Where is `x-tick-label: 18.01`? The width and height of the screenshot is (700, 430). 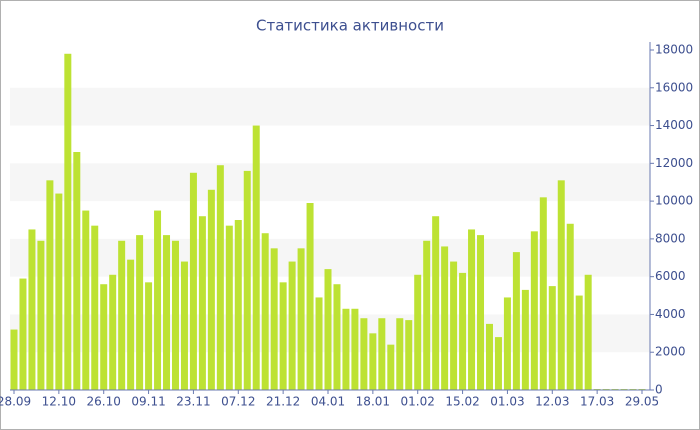
x-tick-label: 18.01 is located at coordinates (373, 402).